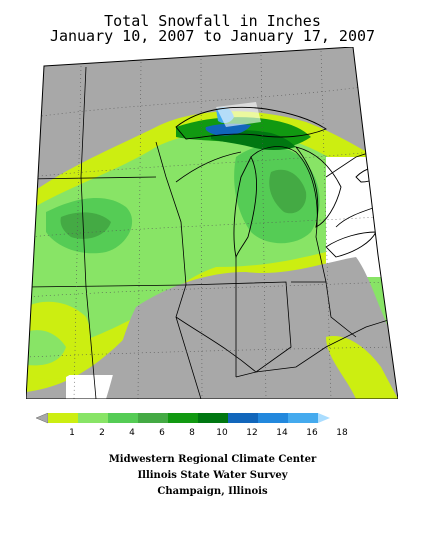  What do you see at coordinates (362, 367) in the screenshot?
I see `trace-southeast` at bounding box center [362, 367].